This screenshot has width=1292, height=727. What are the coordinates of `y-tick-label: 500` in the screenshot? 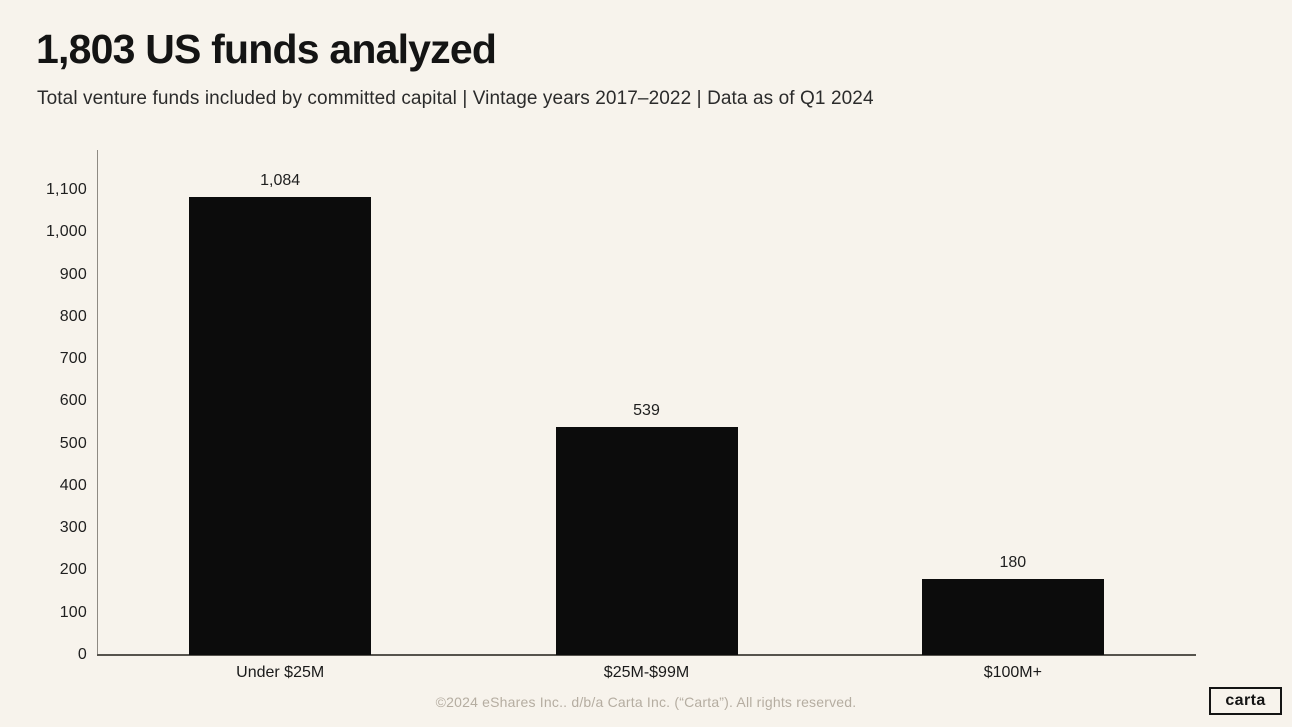 It's located at (73, 443).